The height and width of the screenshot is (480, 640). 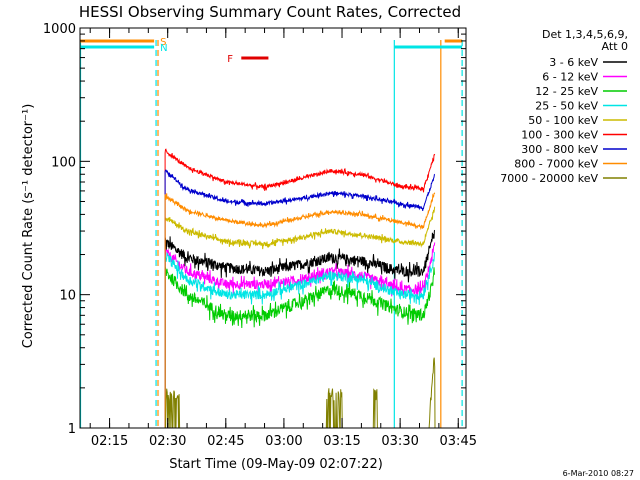 I want to click on y-tick-label-1: 10, so click(x=67, y=296).